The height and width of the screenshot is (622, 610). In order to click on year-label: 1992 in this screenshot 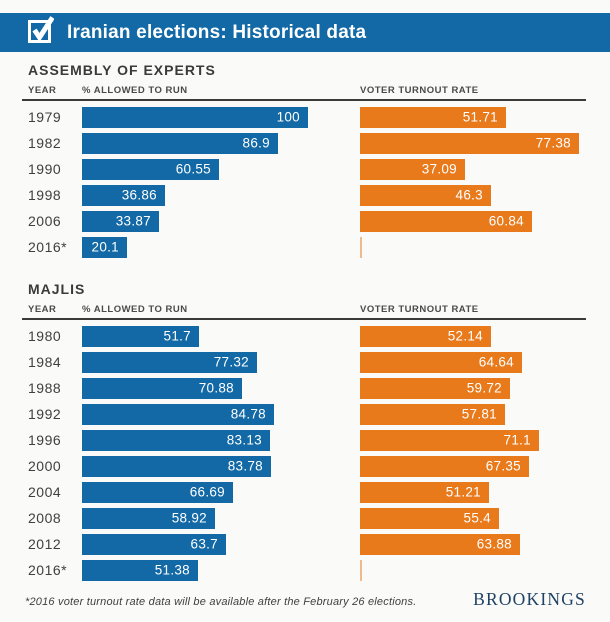, I will do `click(45, 414)`.